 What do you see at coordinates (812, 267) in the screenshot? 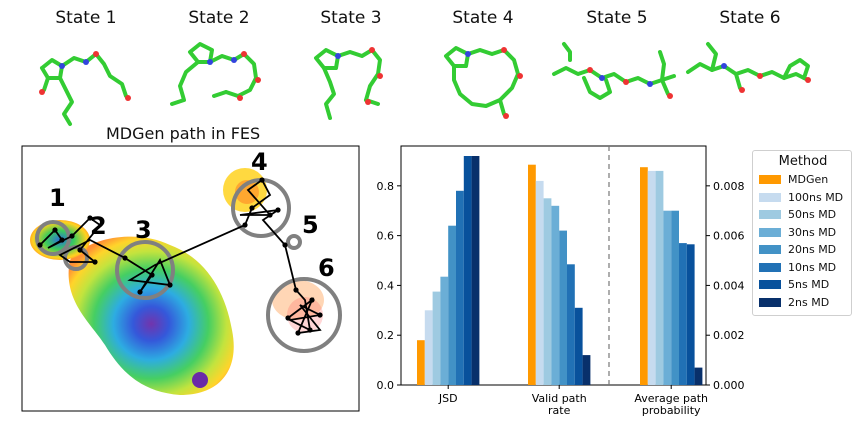
I see `legend-label: 10ns MD` at bounding box center [812, 267].